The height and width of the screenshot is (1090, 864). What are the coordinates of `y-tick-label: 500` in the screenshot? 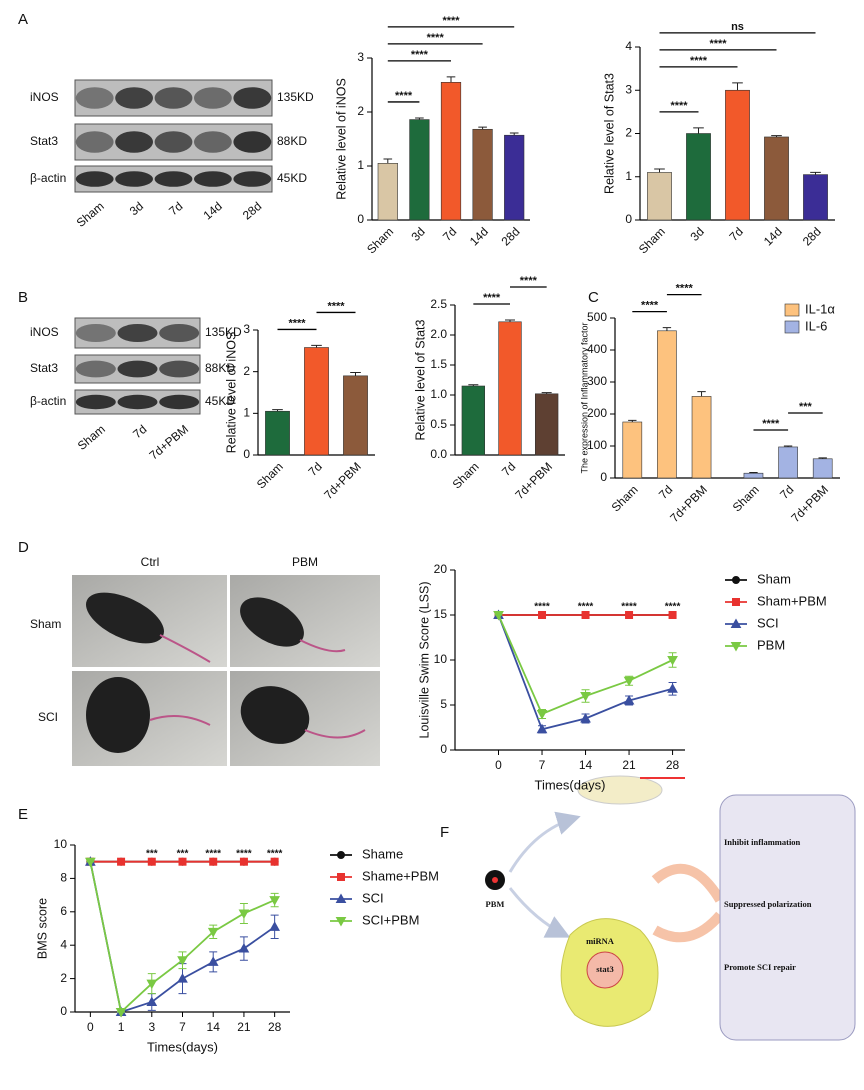 It's located at (597, 317).